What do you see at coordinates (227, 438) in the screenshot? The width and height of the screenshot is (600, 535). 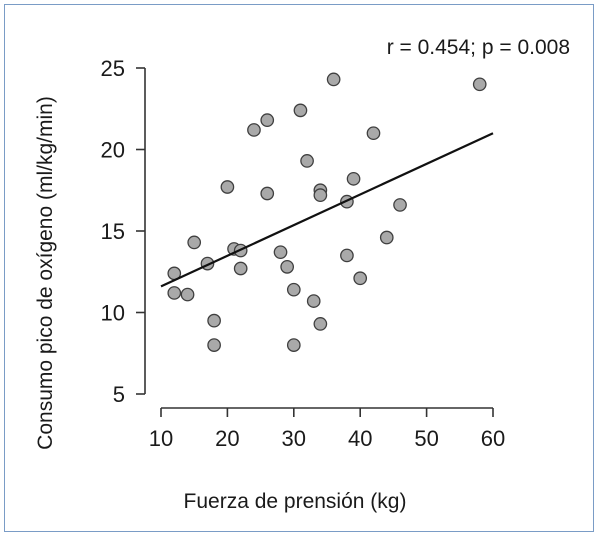 I see `x-tick-label: 20` at bounding box center [227, 438].